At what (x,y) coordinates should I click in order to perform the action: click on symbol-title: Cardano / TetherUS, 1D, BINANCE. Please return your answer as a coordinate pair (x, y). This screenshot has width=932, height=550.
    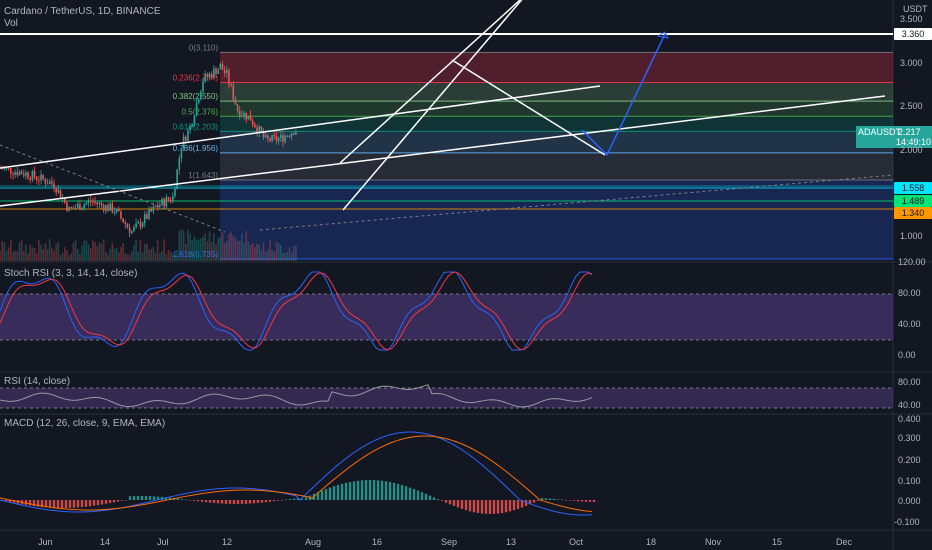
    Looking at the image, I should click on (82, 11).